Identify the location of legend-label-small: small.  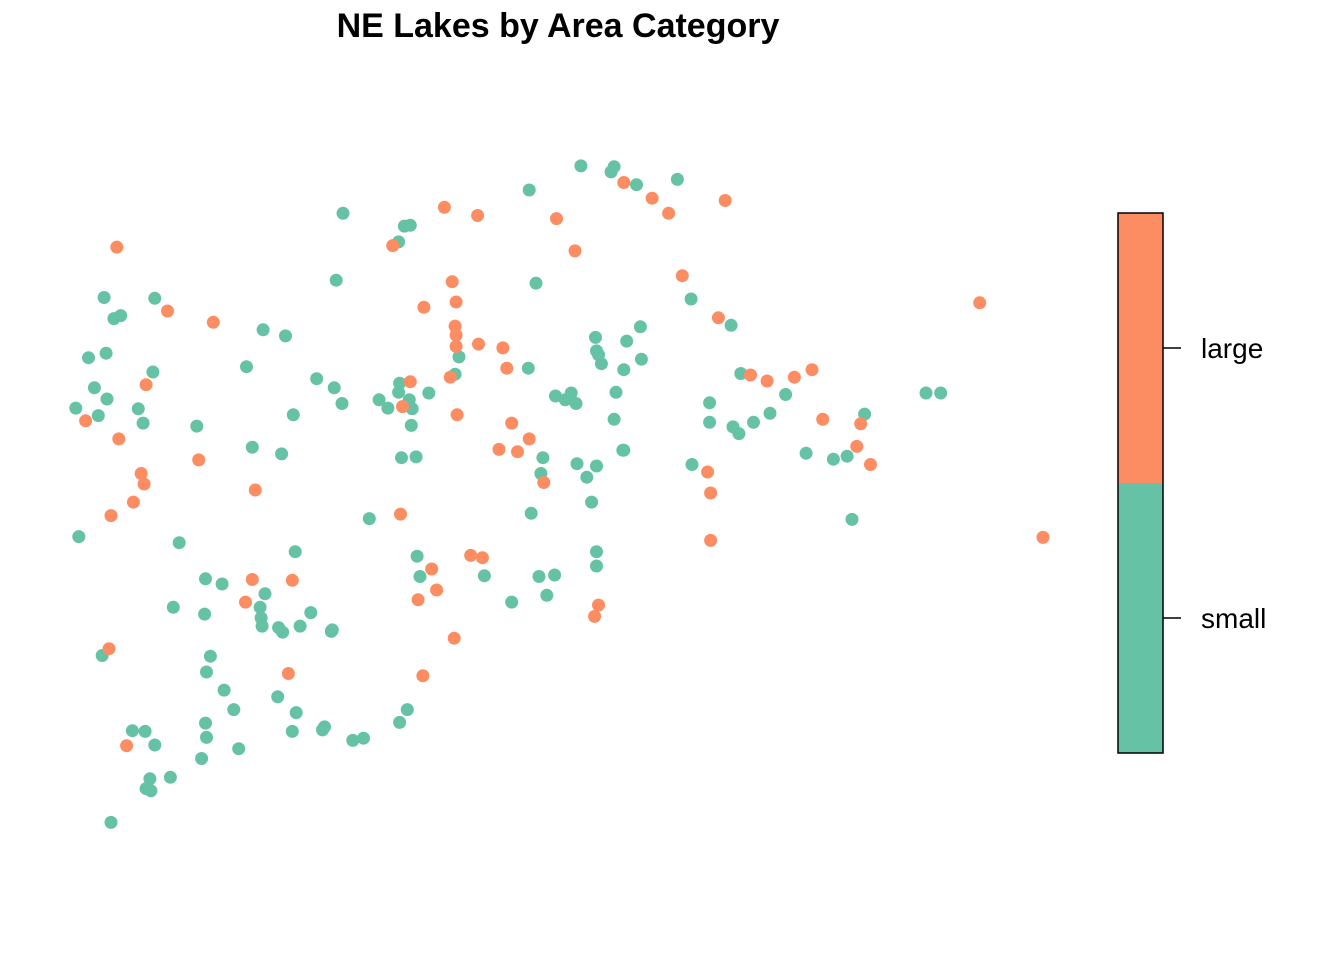
(1233, 618).